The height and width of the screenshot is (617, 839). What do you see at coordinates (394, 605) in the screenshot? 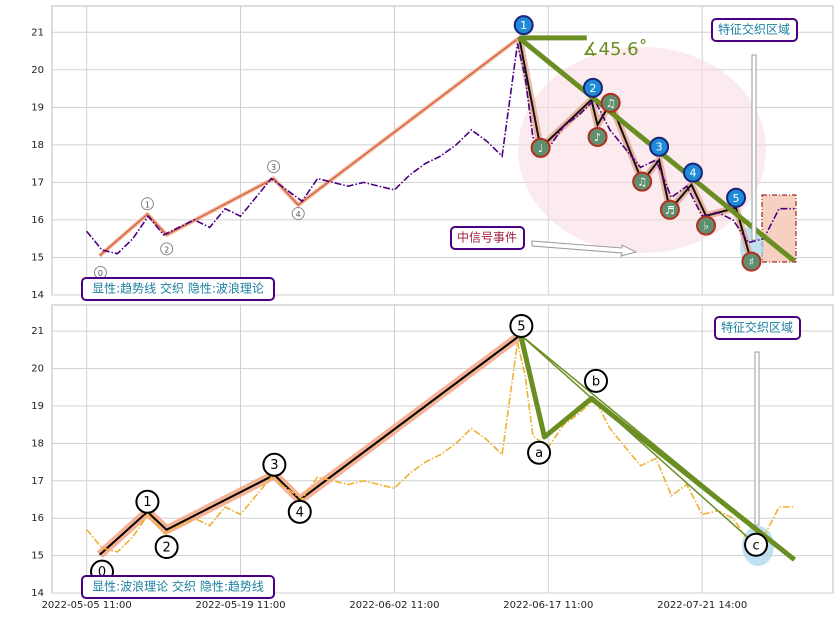
I see `x-tick-label: 2022-06-02 11:00` at bounding box center [394, 605].